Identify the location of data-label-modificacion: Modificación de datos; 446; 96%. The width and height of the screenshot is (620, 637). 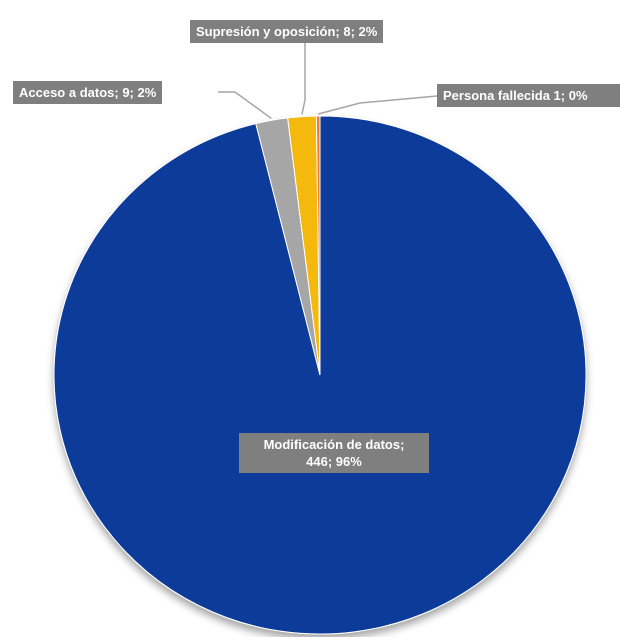
(334, 453).